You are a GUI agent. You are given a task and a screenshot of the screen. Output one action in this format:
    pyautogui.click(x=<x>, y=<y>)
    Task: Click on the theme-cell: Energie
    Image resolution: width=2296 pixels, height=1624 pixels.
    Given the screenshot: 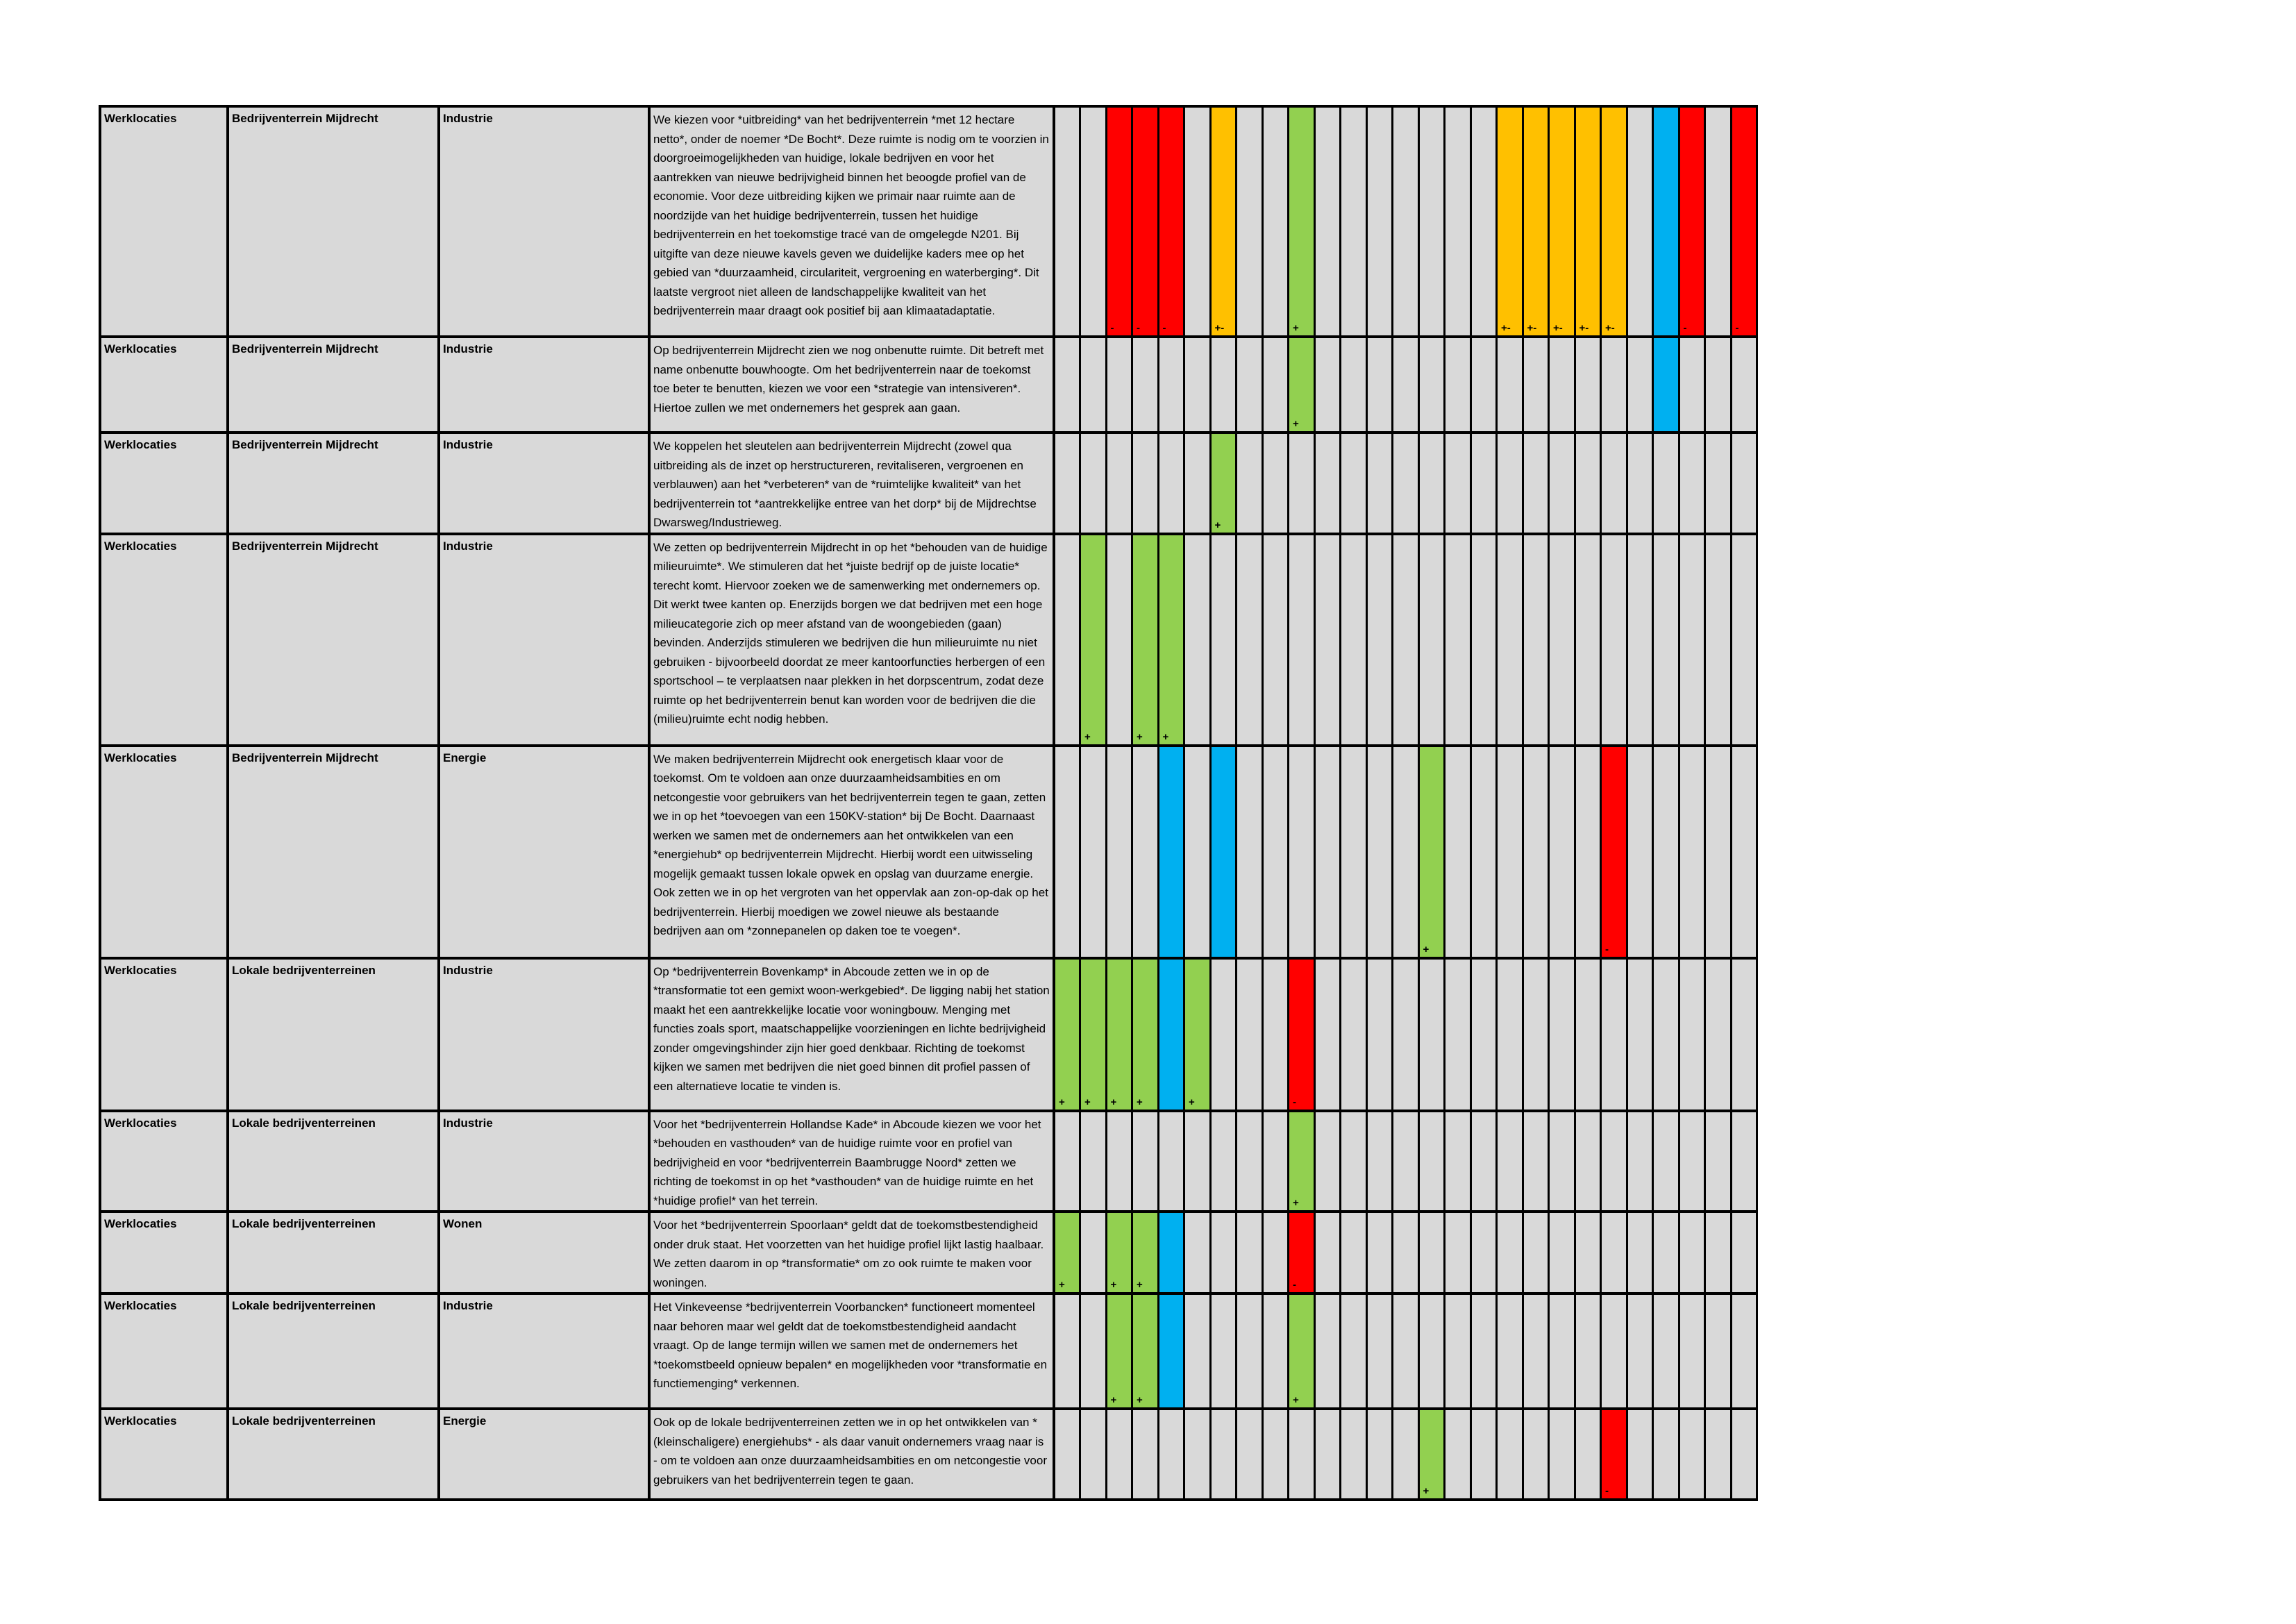 What is the action you would take?
    pyautogui.click(x=544, y=1454)
    